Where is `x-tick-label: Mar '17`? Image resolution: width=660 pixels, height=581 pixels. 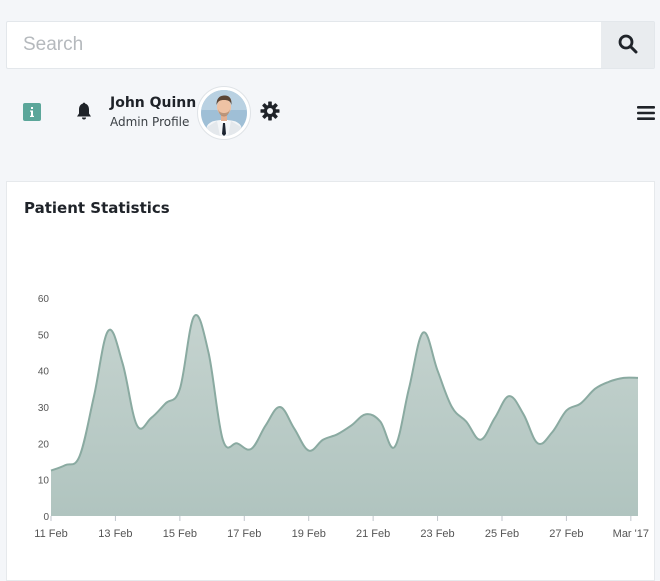 x-tick-label: Mar '17 is located at coordinates (631, 534).